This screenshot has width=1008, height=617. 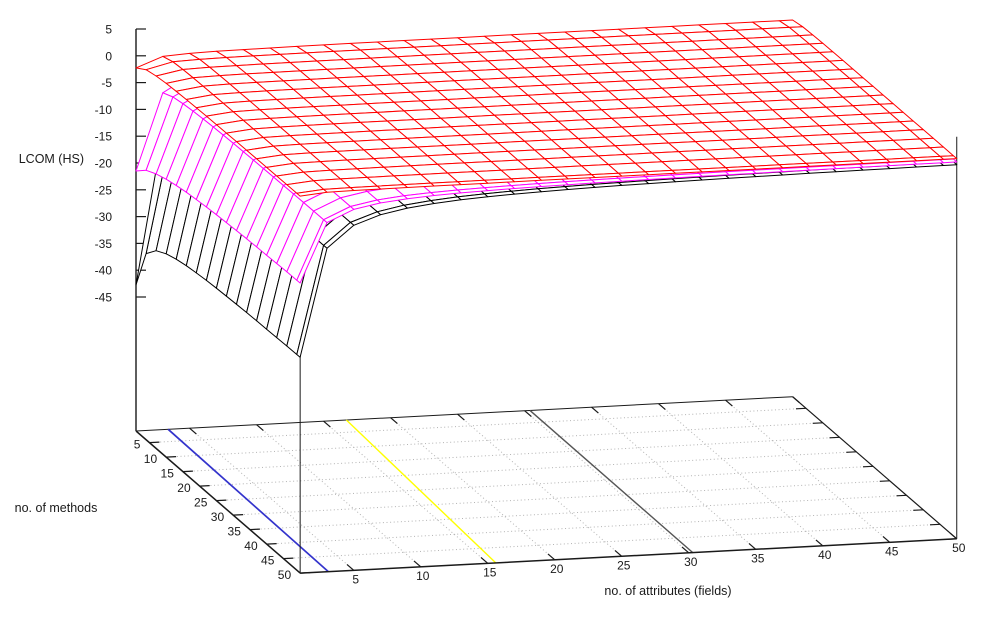 I want to click on z-tick-label: -5, so click(x=106, y=83).